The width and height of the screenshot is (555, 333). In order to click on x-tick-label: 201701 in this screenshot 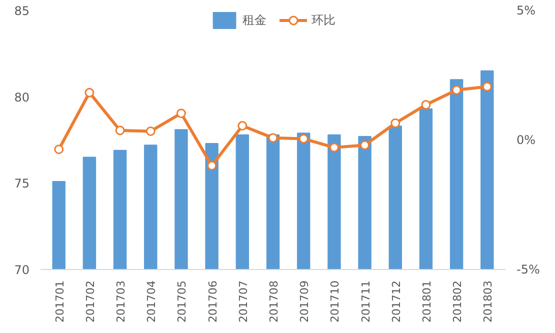, I will do `click(59, 301)`.